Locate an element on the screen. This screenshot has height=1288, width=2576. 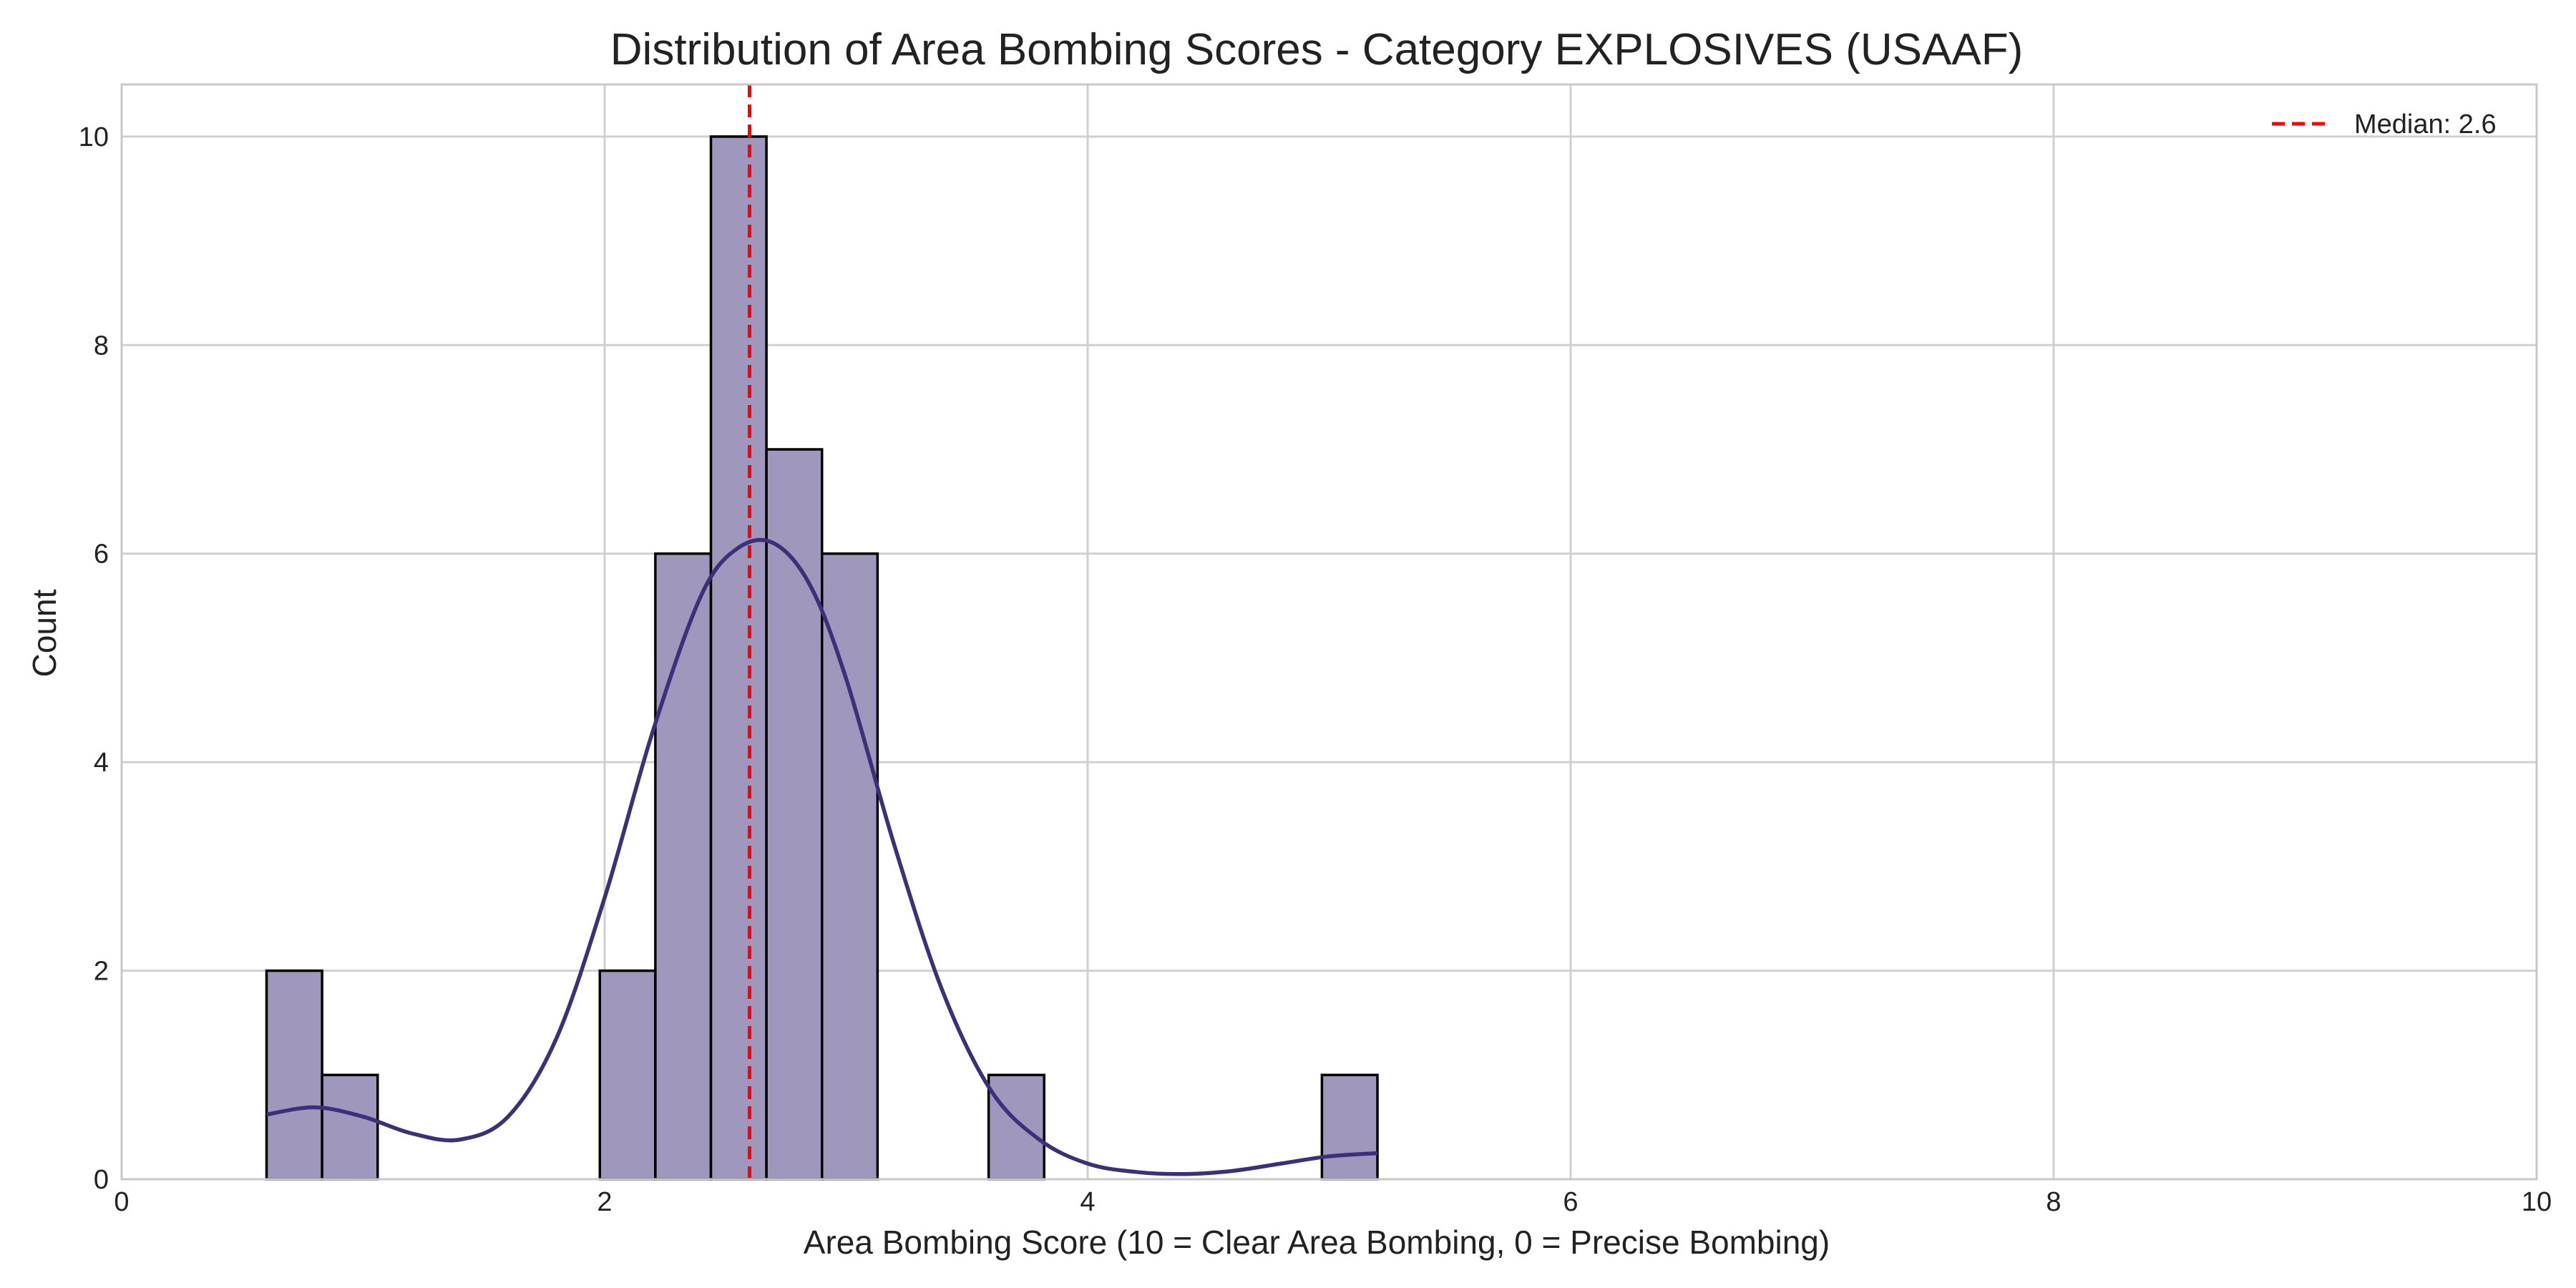
x-tick-label: 8 is located at coordinates (2053, 1202).